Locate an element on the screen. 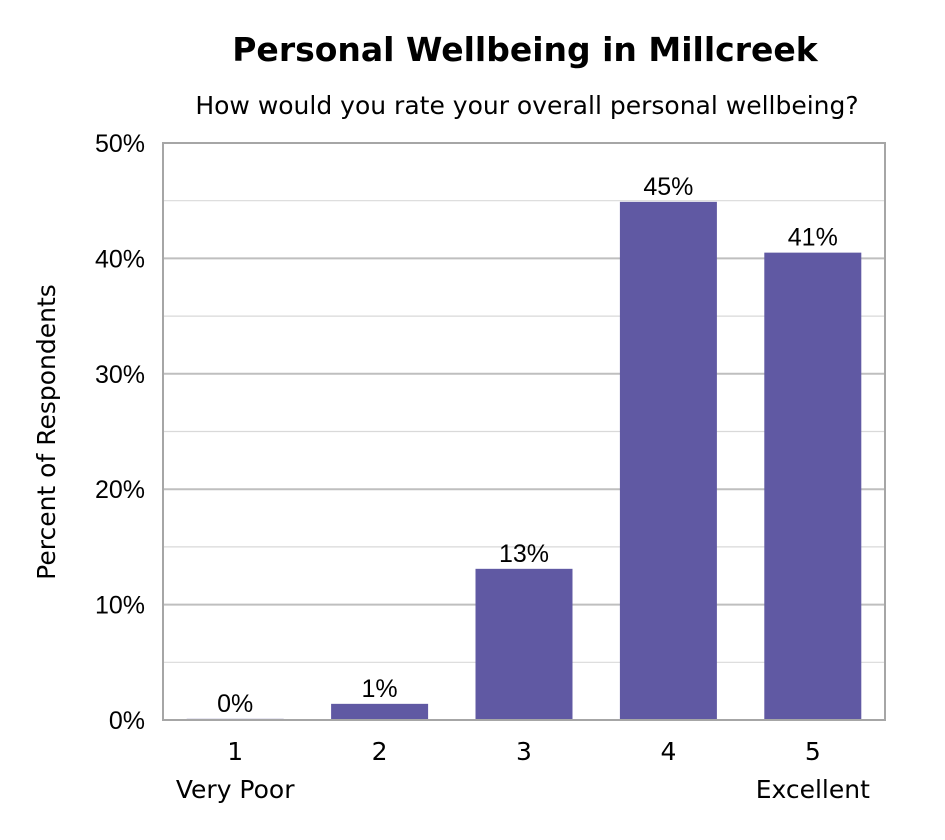 The width and height of the screenshot is (945, 840). y-axis-label: Percent of Respondents is located at coordinates (46, 432).